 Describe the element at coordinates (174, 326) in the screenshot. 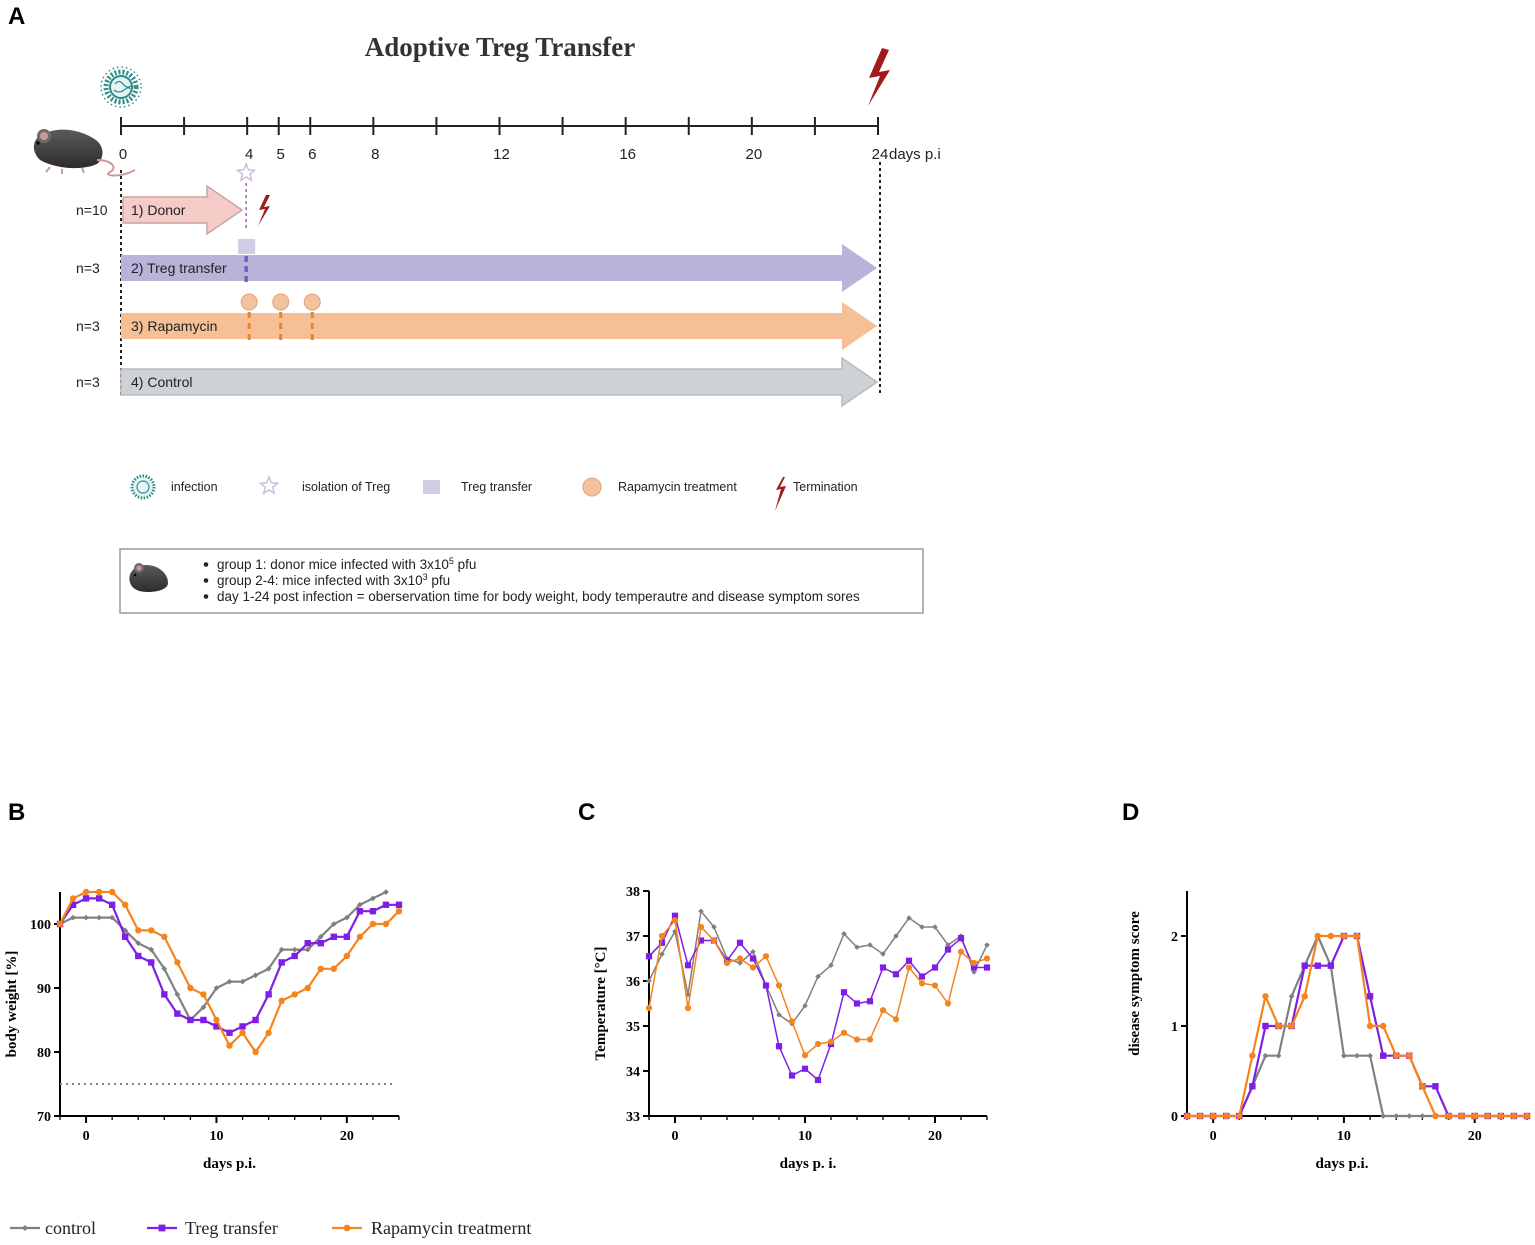

I see `group-label: 3) Rapamycin` at that location.